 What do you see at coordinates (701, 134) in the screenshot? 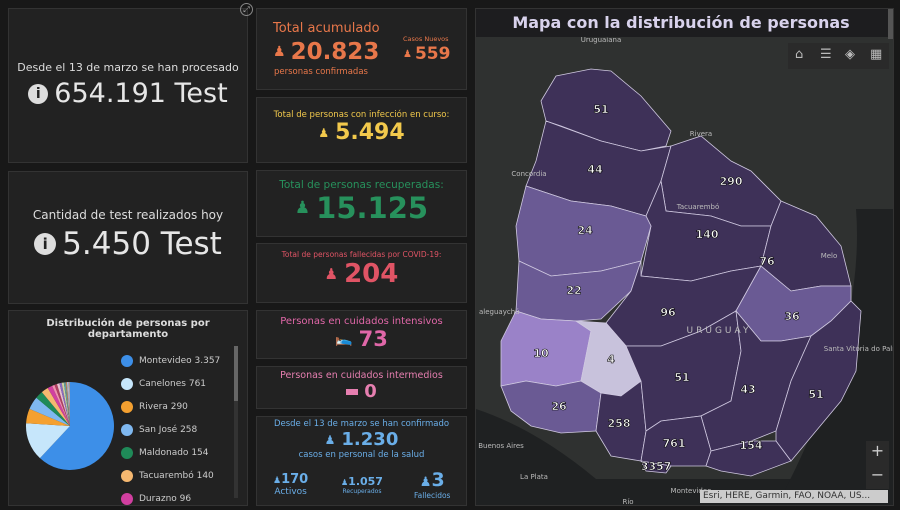
I see `place-label: Rivera` at bounding box center [701, 134].